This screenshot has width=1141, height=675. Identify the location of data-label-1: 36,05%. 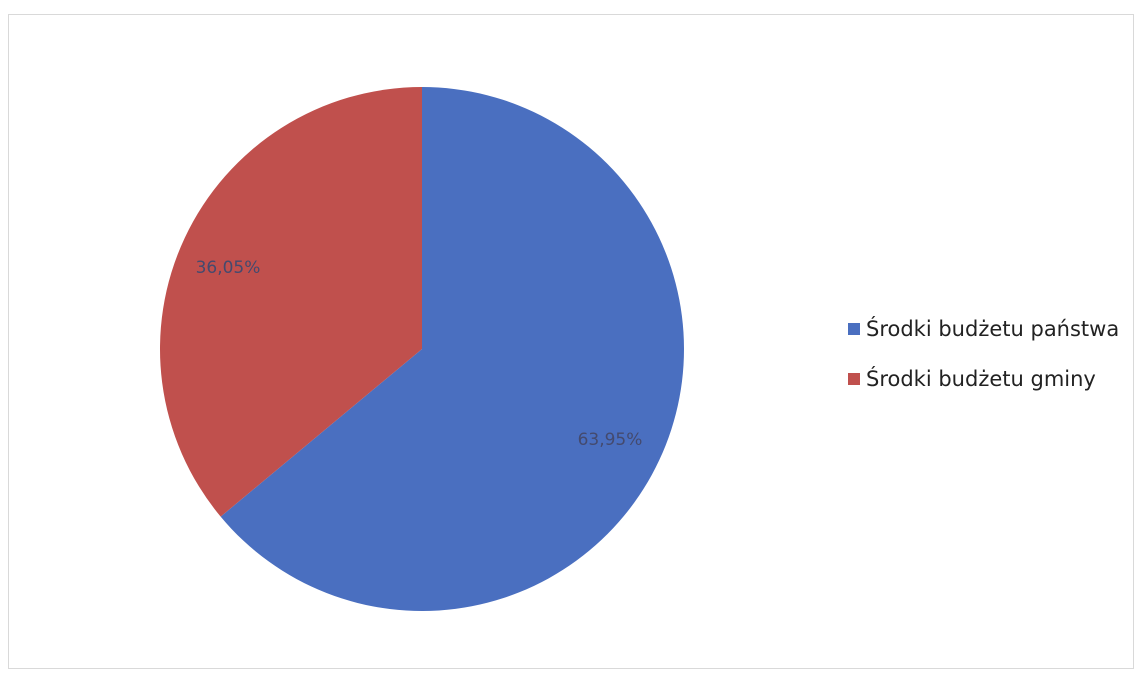
(228, 268).